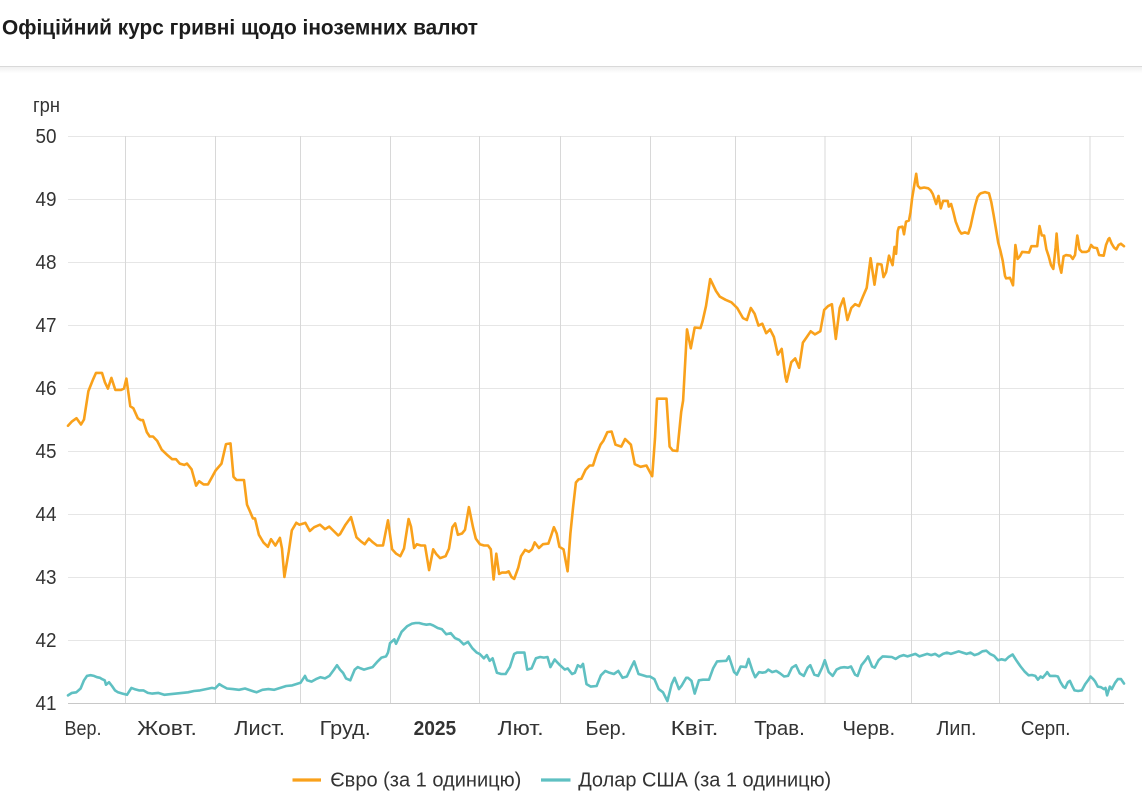 This screenshot has width=1142, height=802. I want to click on svg-text: 49, so click(46, 200).